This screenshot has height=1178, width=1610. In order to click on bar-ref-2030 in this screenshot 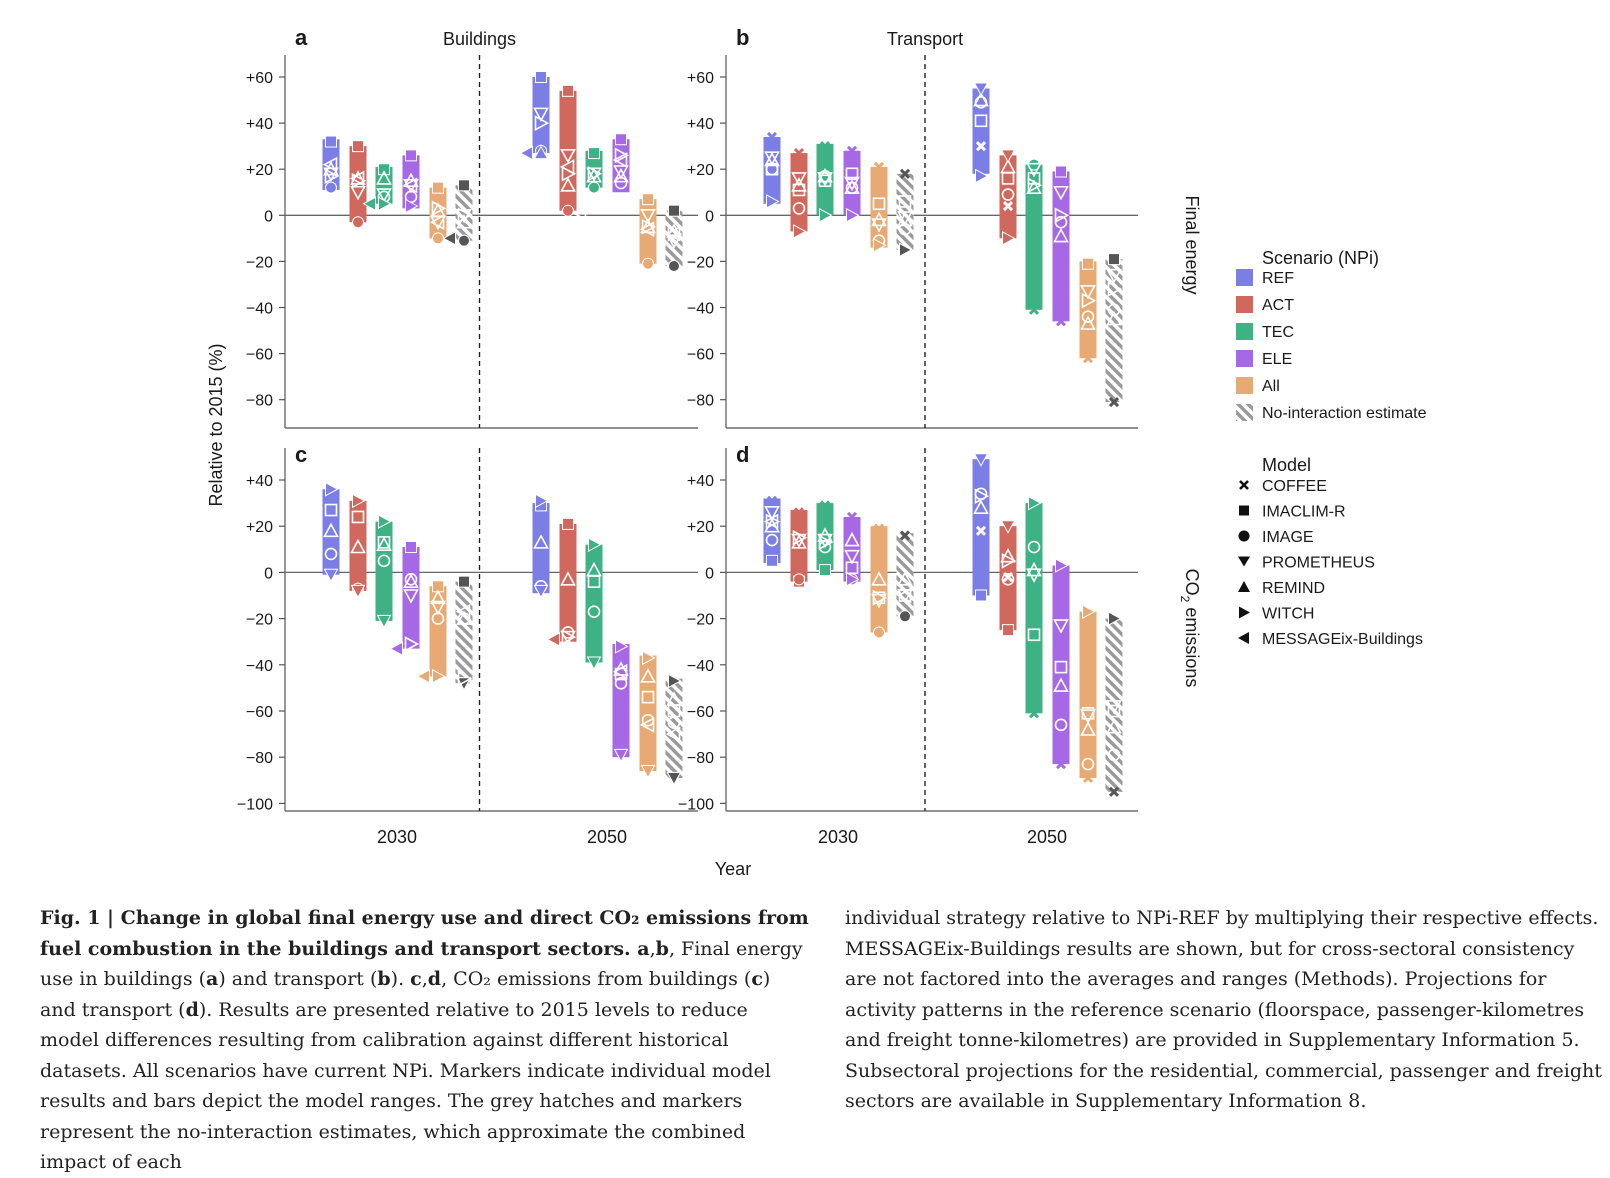, I will do `click(331, 164)`.